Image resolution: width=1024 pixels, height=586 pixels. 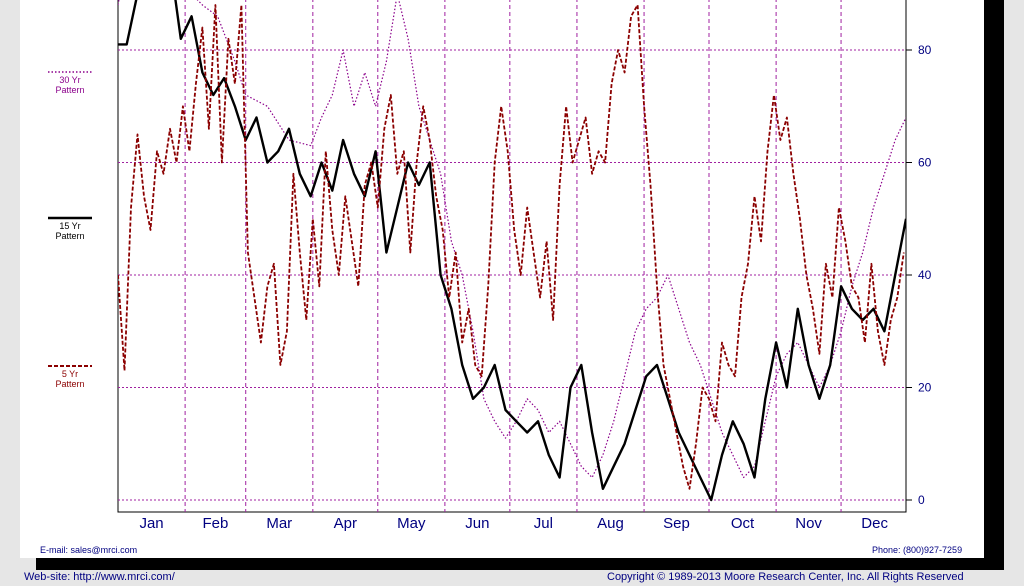 I want to click on month-label: Apr, so click(x=345, y=523).